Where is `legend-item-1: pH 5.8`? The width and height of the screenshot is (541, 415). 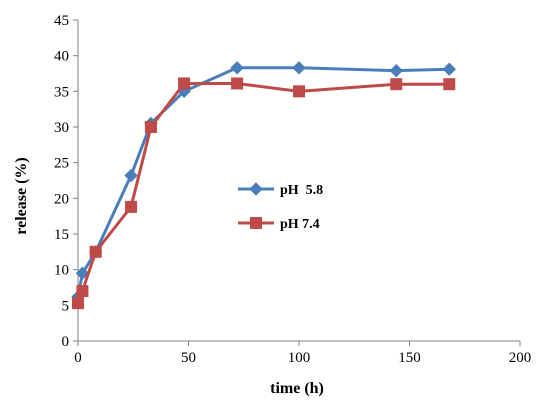
legend-item-1: pH 5.8 is located at coordinates (280, 190).